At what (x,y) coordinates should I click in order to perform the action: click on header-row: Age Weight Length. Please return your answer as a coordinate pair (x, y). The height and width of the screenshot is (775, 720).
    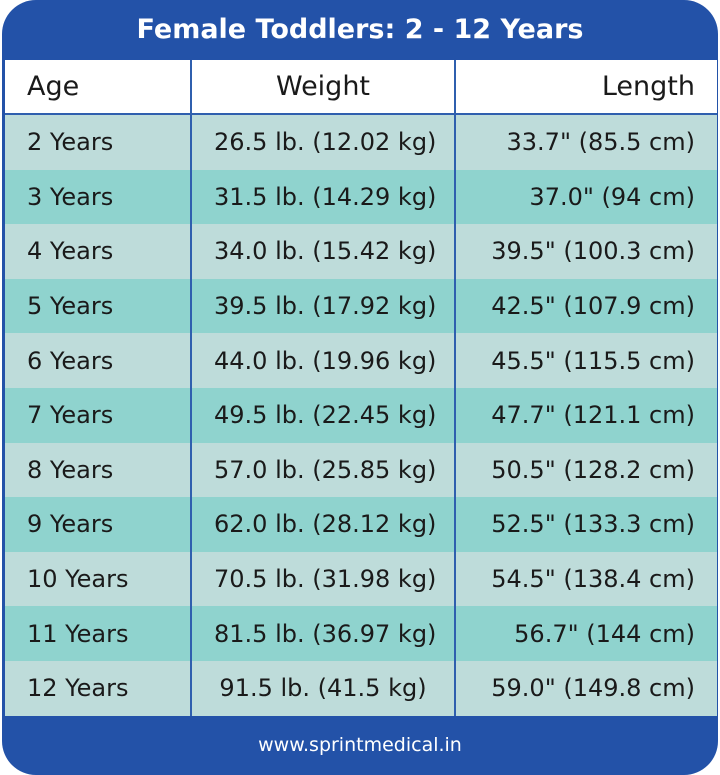
    Looking at the image, I should click on (361, 87).